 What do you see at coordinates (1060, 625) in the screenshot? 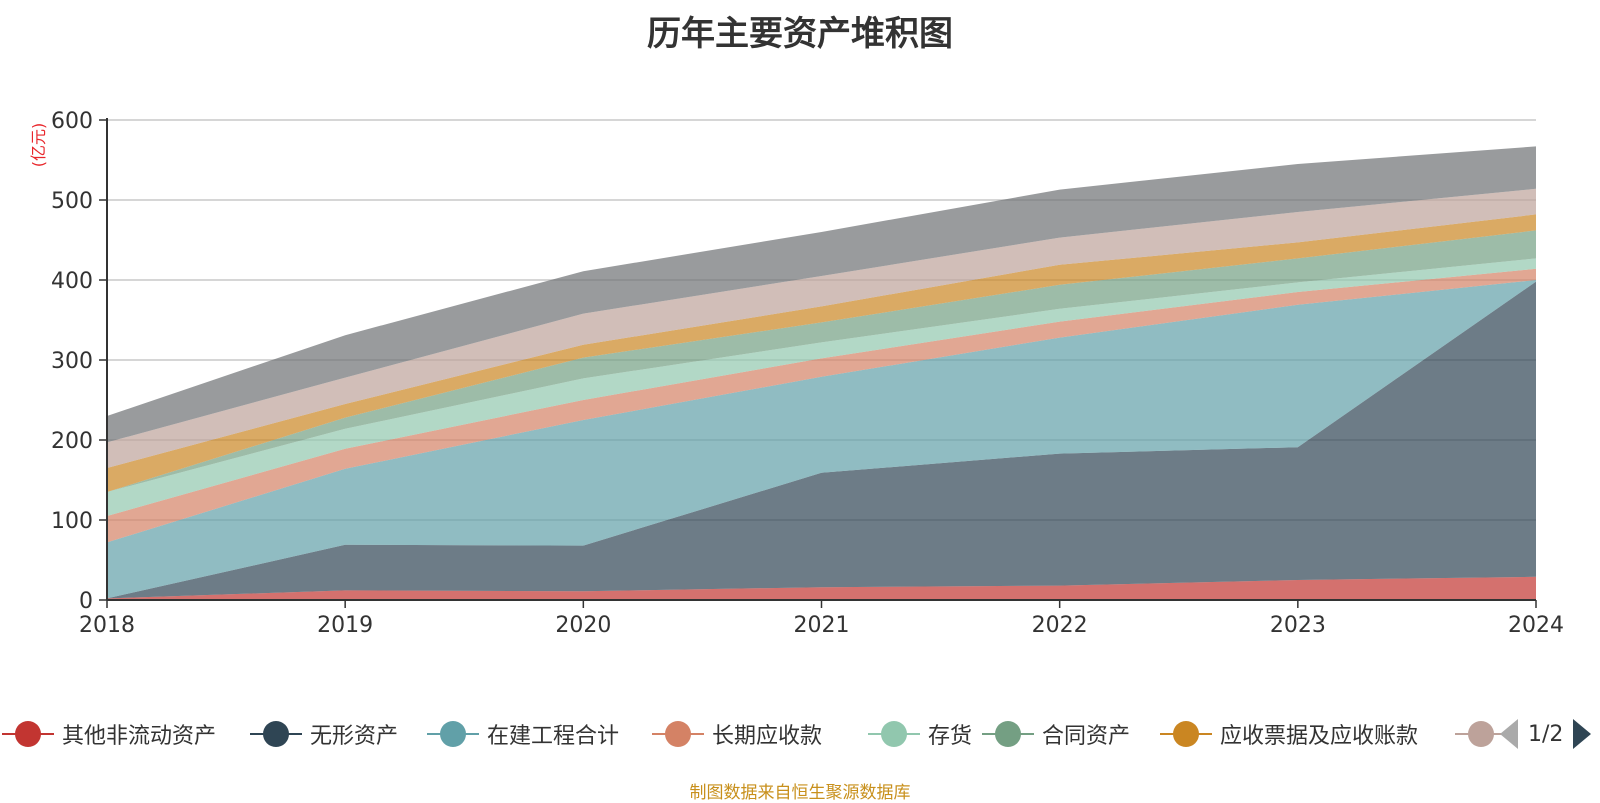
I see `x-tick-label: 2022` at bounding box center [1060, 625].